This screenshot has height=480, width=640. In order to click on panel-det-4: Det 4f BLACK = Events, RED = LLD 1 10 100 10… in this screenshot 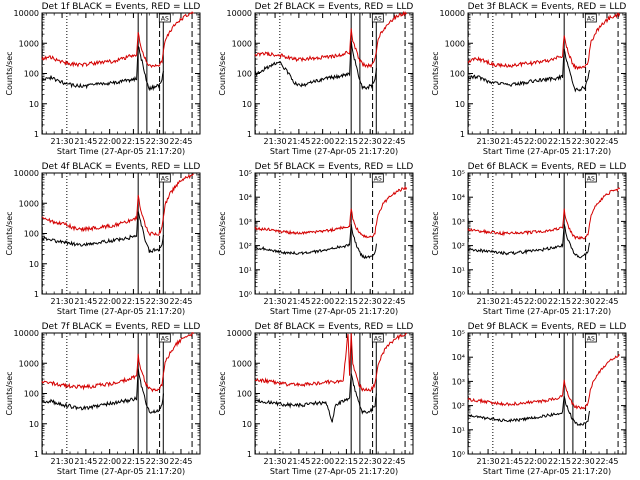, I will do `click(103, 239)`.